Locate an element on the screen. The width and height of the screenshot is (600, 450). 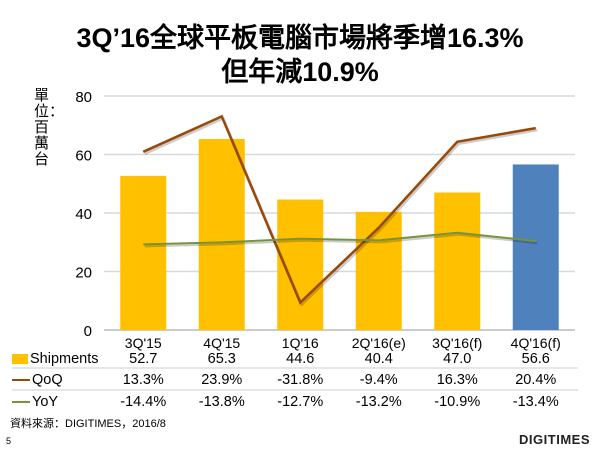
legend-yoy: YoY is located at coordinates (35, 402).